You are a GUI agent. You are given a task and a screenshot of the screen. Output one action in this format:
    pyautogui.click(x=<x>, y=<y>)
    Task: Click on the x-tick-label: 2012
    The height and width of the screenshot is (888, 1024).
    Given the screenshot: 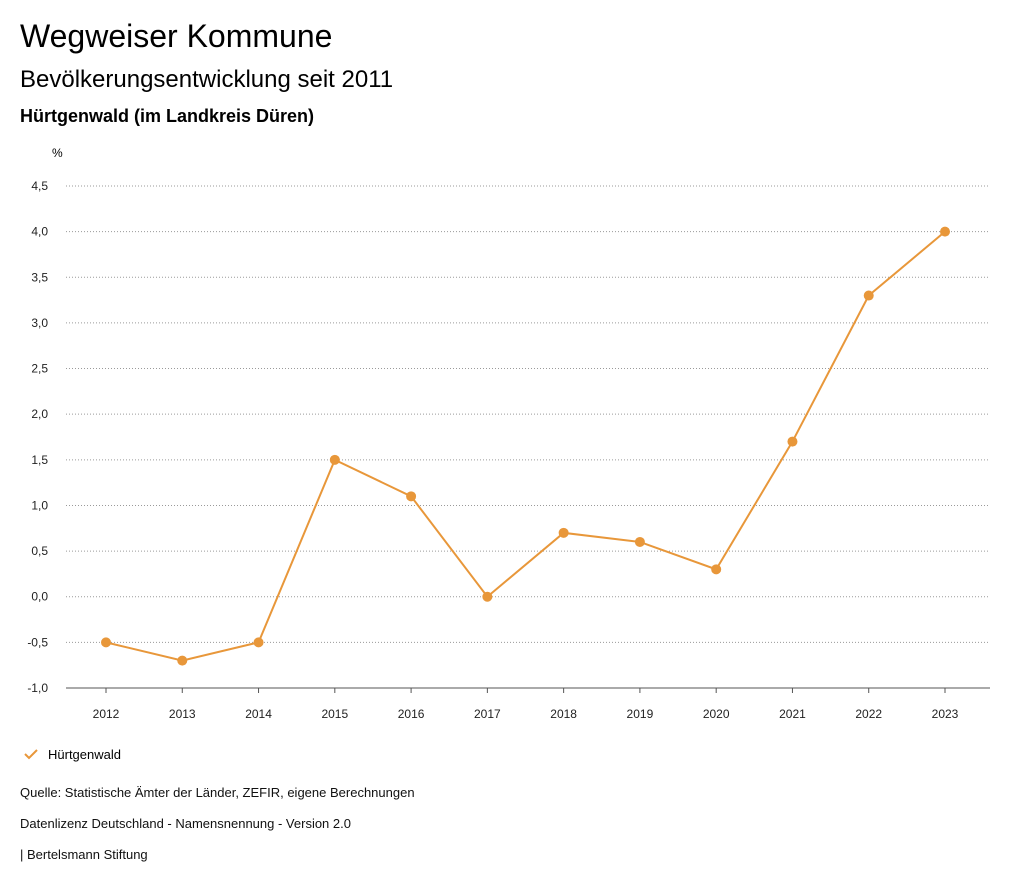 What is the action you would take?
    pyautogui.click(x=106, y=714)
    